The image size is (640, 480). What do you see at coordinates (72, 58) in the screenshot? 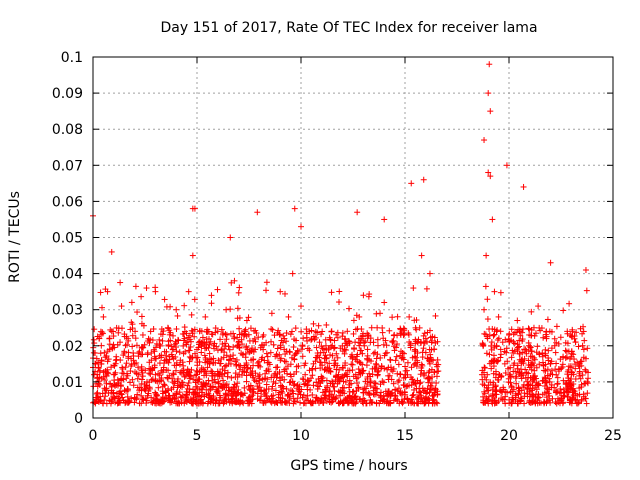
I see `y-tick-label: 0.1` at bounding box center [72, 58].